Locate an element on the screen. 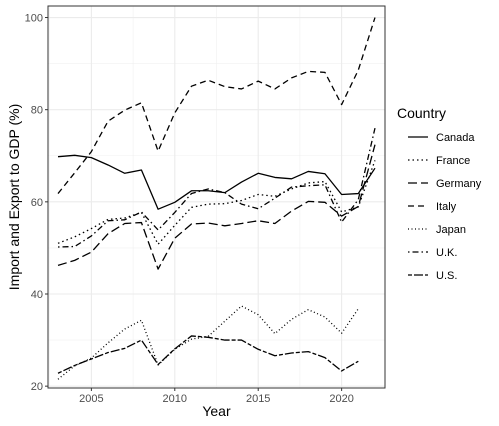 The width and height of the screenshot is (499, 426). legend-label-u-s: U.S. is located at coordinates (446, 276).